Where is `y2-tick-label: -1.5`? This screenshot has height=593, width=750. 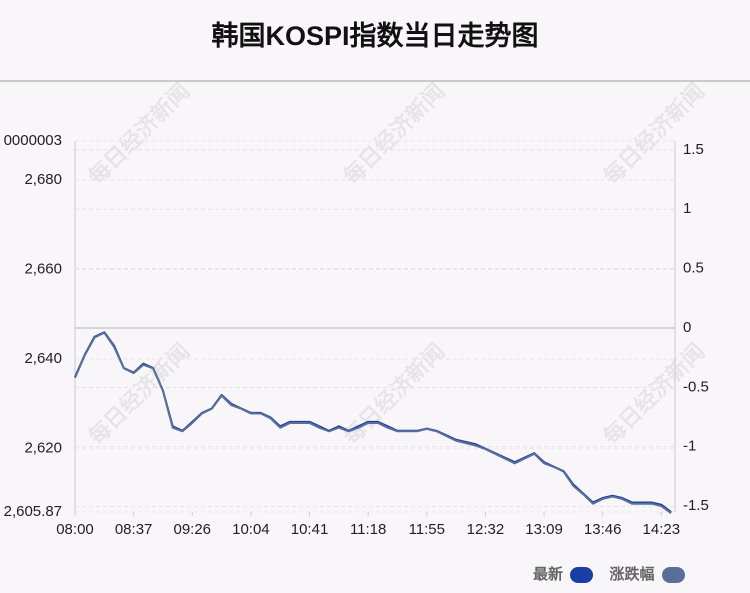
y2-tick-label: -1.5 is located at coordinates (696, 505).